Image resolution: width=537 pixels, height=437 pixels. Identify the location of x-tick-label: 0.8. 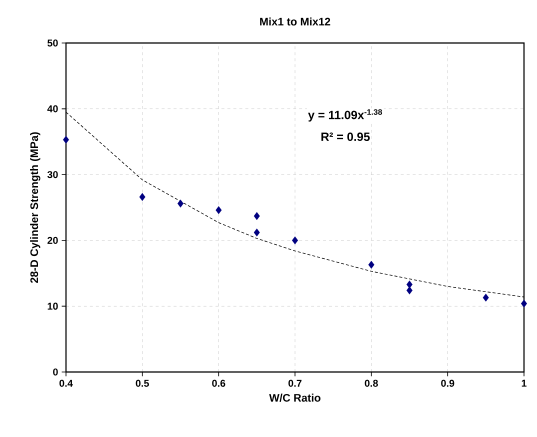
(371, 383).